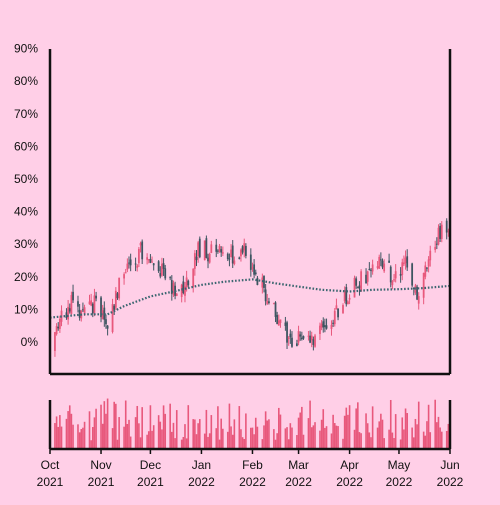 This screenshot has height=505, width=500. Describe the element at coordinates (26, 277) in the screenshot. I see `y-tick-label: 20%` at that location.